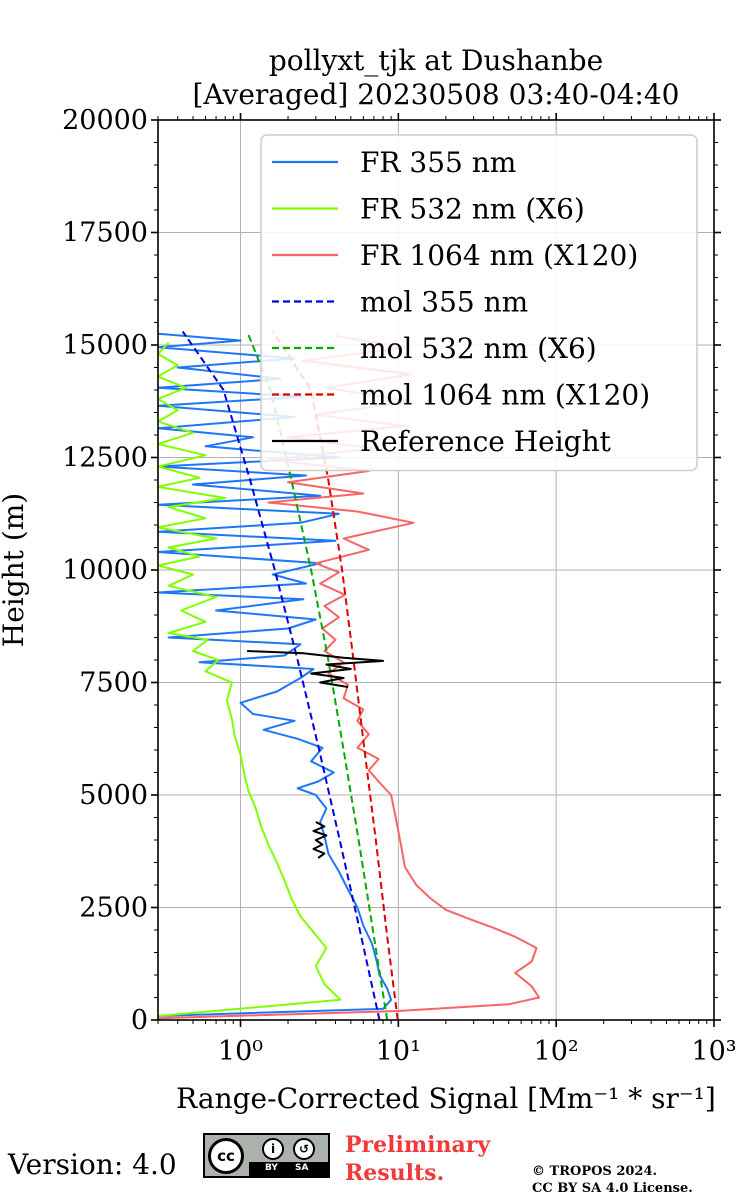 Image resolution: width=750 pixels, height=1200 pixels. What do you see at coordinates (499, 255) in the screenshot?
I see `legend-label: FR 1064 nm (X120)` at bounding box center [499, 255].